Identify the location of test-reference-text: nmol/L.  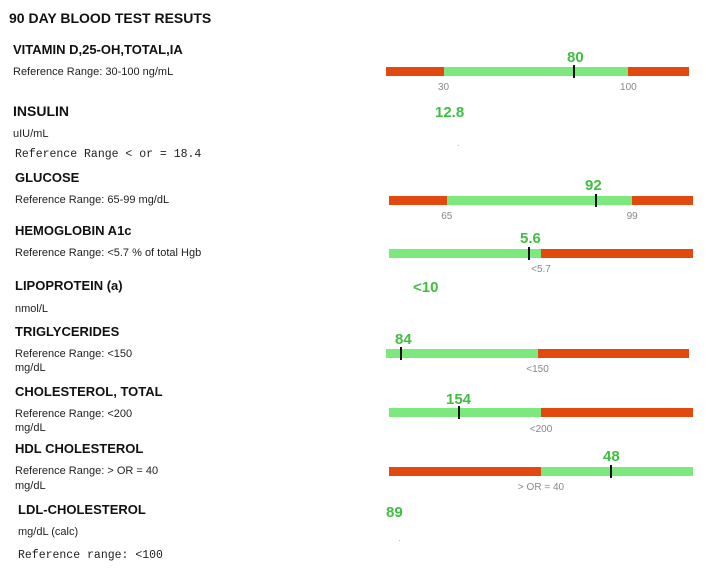
(32, 309).